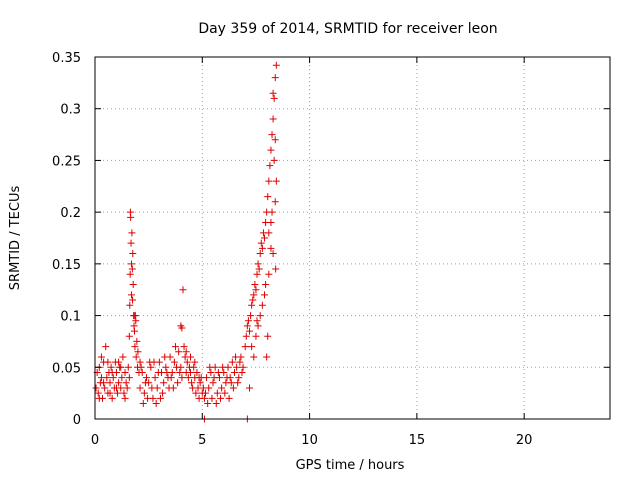  I want to click on x-tick-label: 0, so click(95, 440).